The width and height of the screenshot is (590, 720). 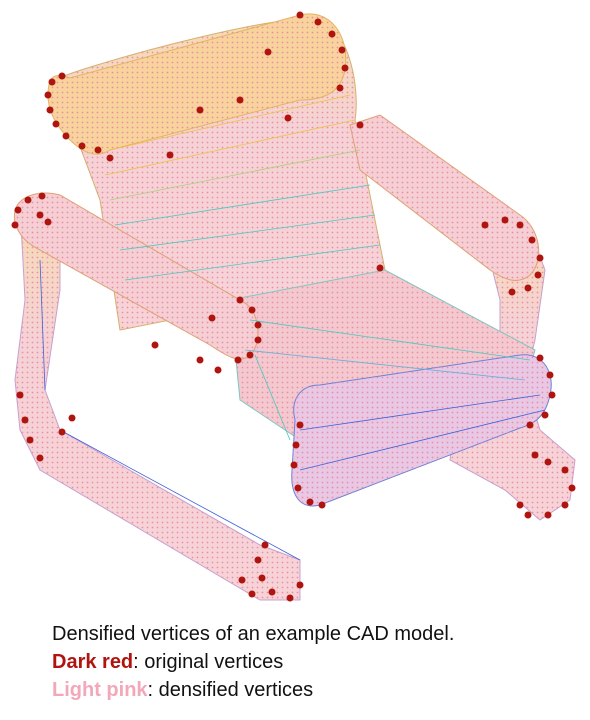 I want to click on legend-original: Dark red: original vertices, so click(x=317, y=662).